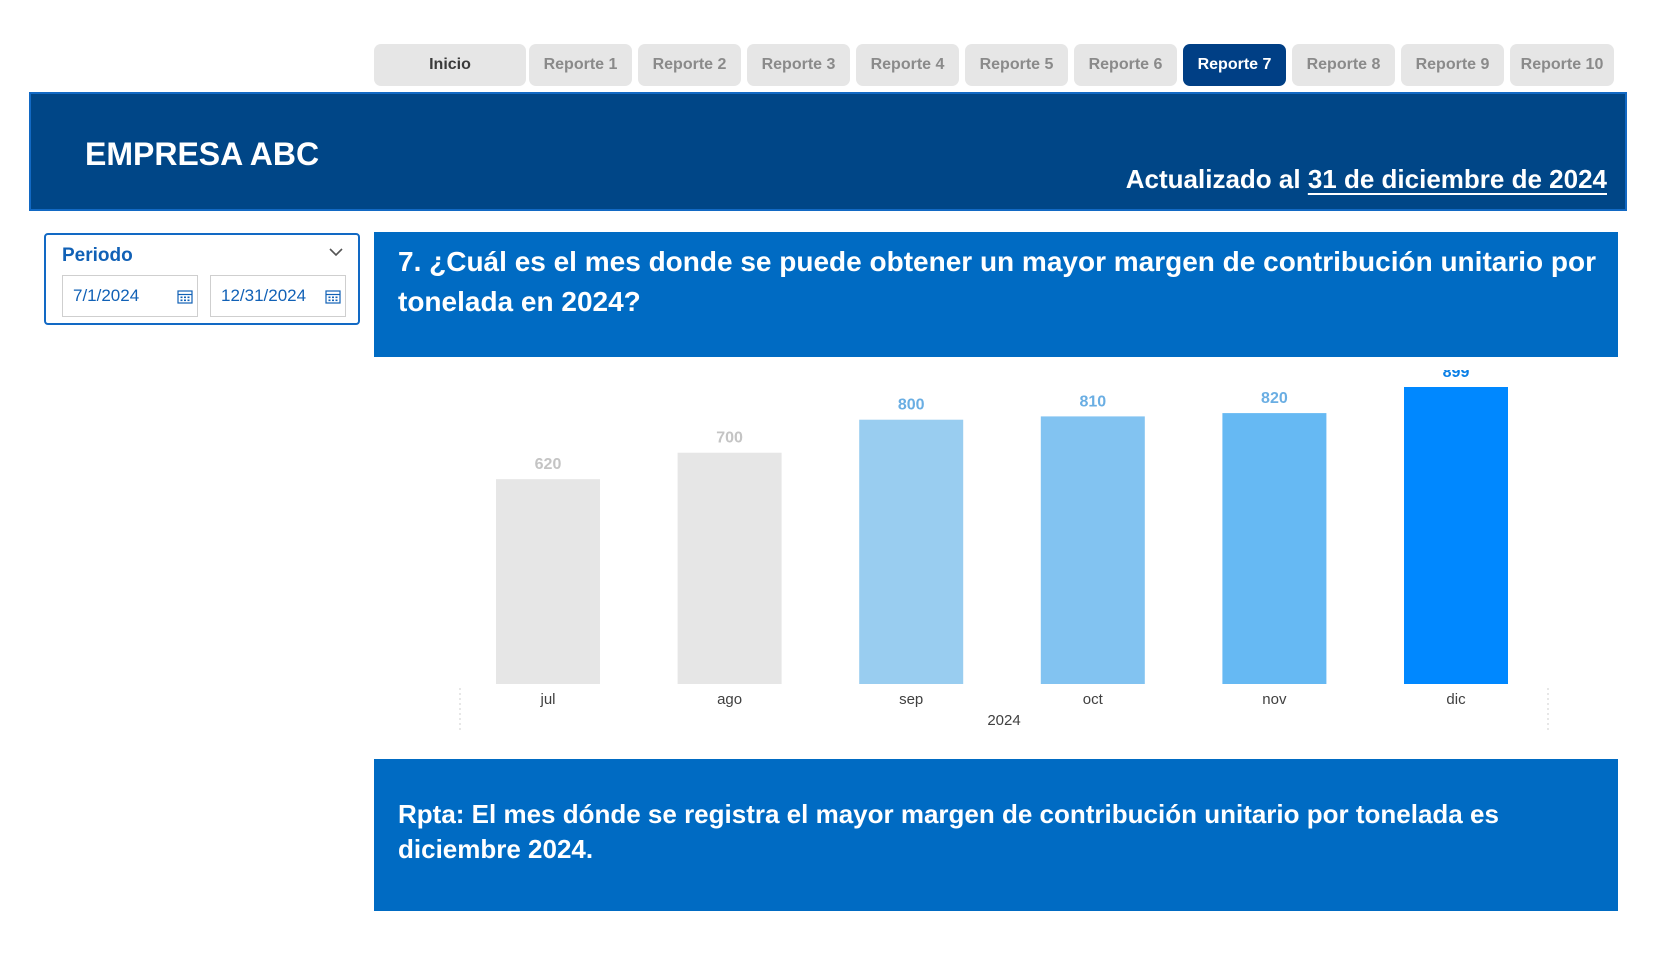 The image size is (1660, 958). Describe the element at coordinates (1562, 65) in the screenshot. I see `tab-reporte-10: Reporte 10` at that location.